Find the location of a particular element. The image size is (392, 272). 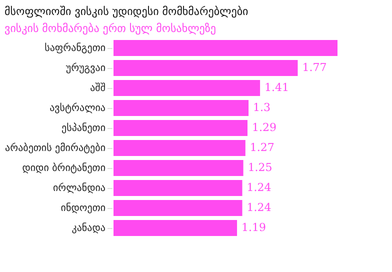

chart-title: მსოფლიოში ვისკის უდიდესი მომხმარებლები is located at coordinates (126, 11).